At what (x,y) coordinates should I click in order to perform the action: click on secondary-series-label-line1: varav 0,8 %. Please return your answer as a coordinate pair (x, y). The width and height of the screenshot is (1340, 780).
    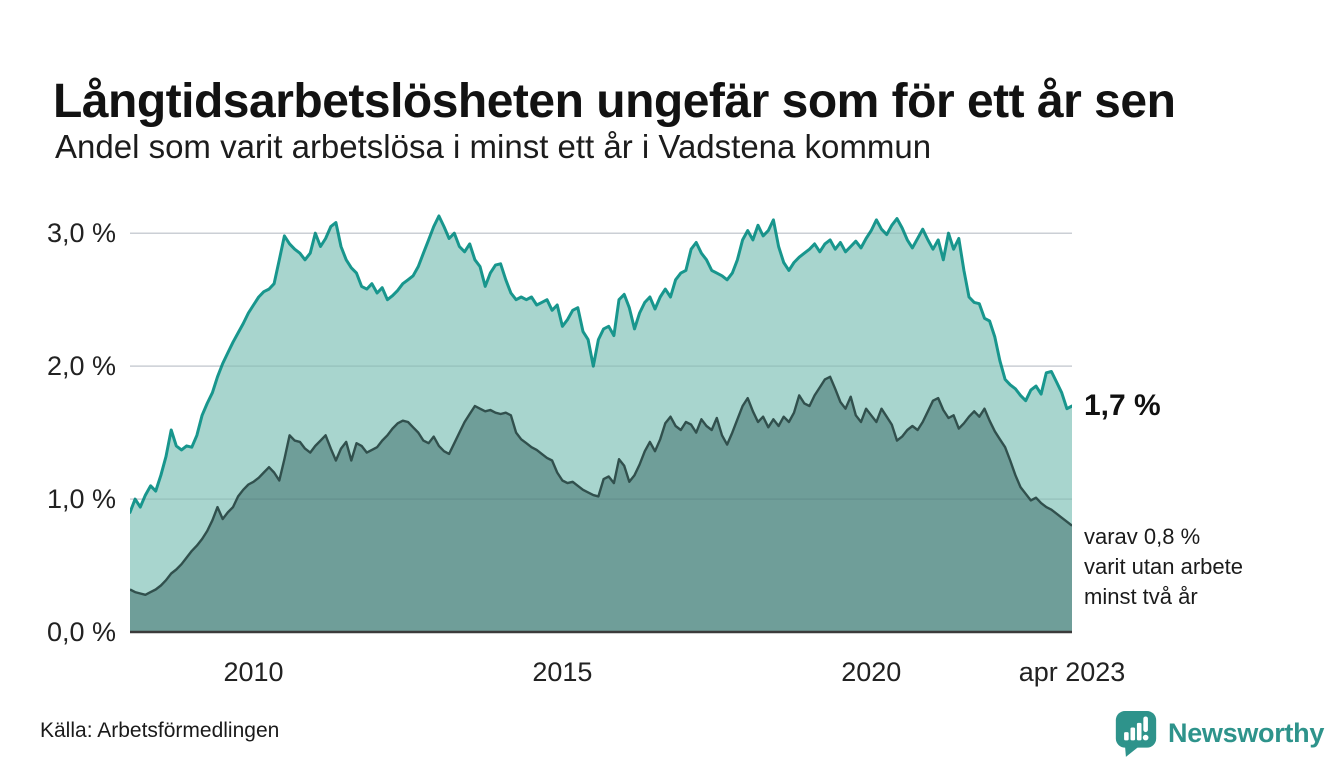
    Looking at the image, I should click on (1142, 536).